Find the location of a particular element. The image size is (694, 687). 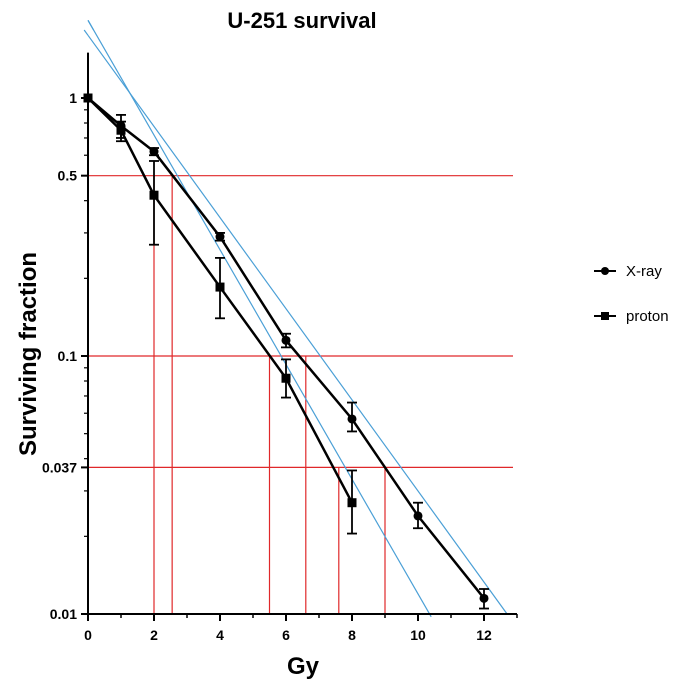

x-axis-label: Gy is located at coordinates (303, 666).